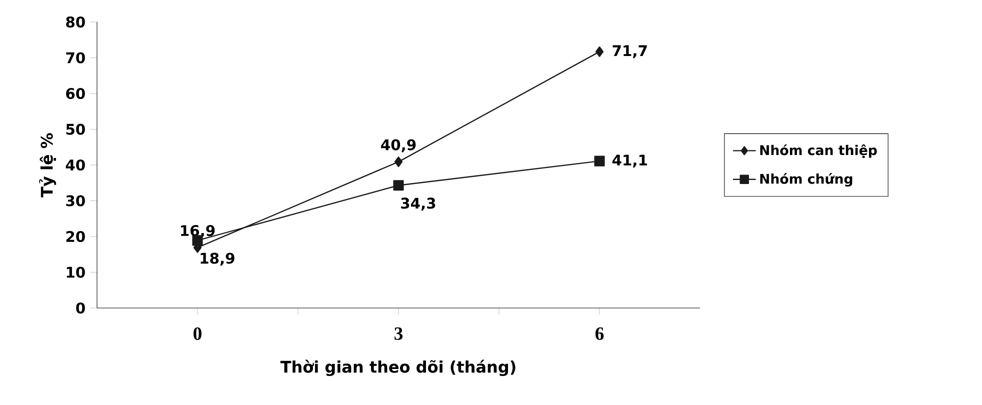 The width and height of the screenshot is (982, 405). Describe the element at coordinates (75, 58) in the screenshot. I see `y-tick-label: 70` at that location.